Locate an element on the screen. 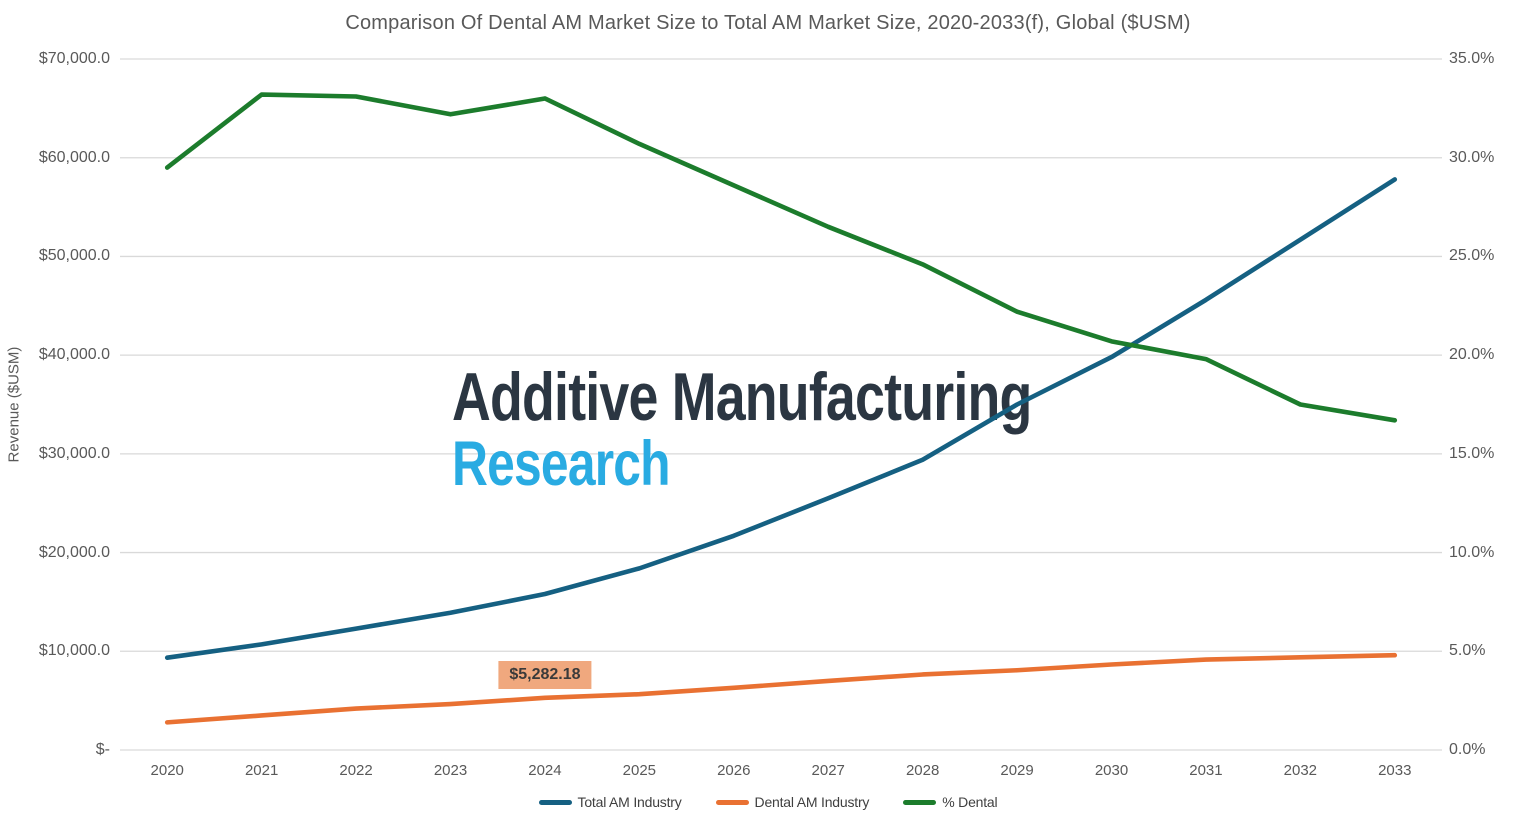 The height and width of the screenshot is (826, 1536). x-axis-tick-label: 2027 is located at coordinates (828, 770).